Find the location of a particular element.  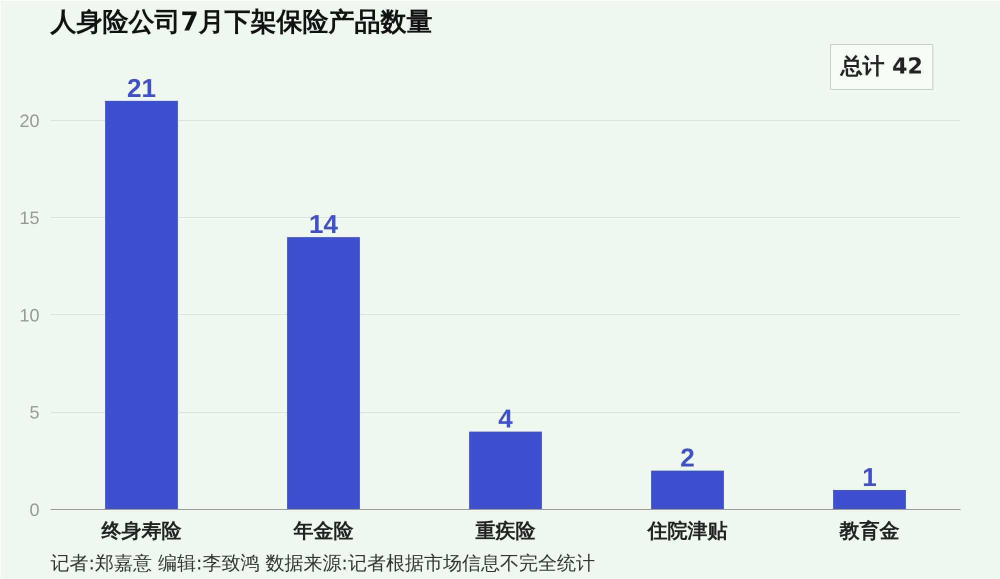

data-label: 21 is located at coordinates (141, 87).